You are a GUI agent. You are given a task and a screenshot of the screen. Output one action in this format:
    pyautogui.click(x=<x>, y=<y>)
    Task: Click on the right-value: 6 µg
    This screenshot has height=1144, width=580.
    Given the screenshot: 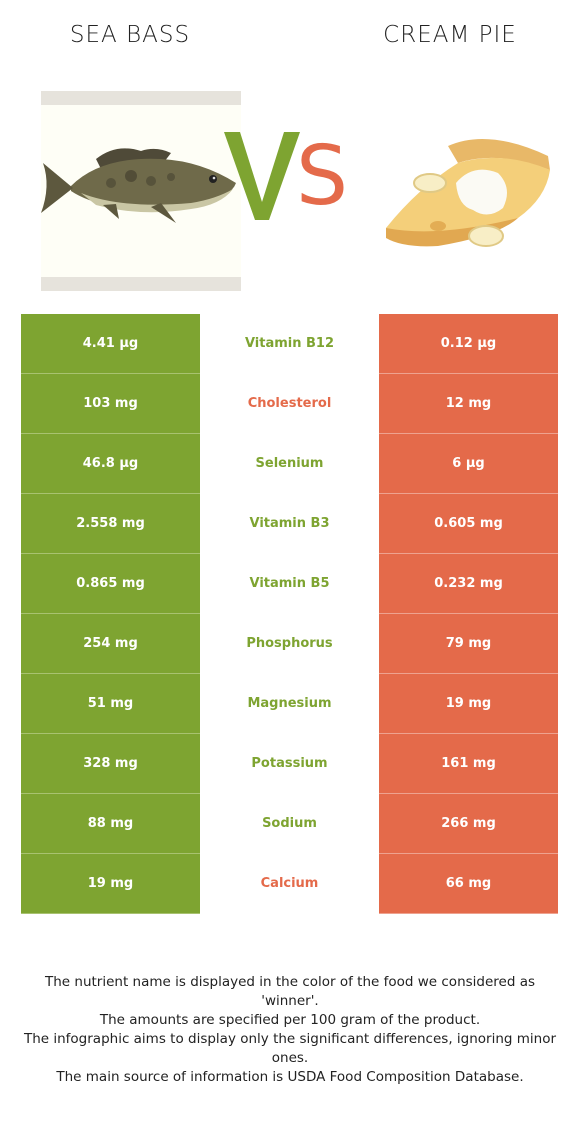 What is the action you would take?
    pyautogui.click(x=468, y=464)
    